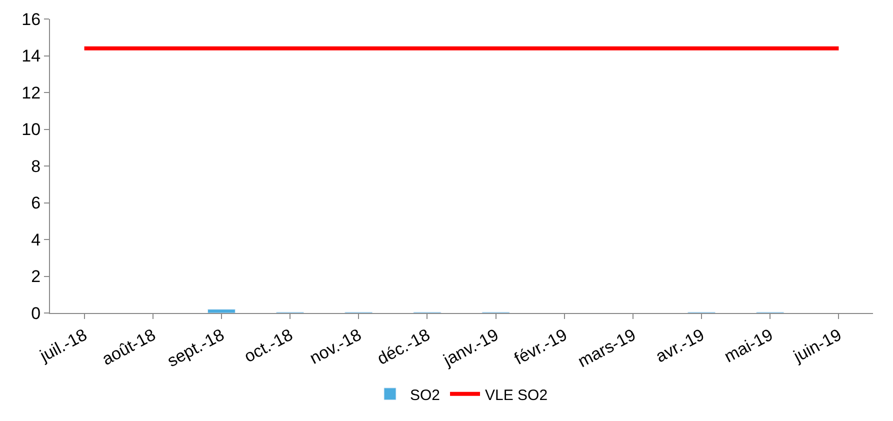 Image resolution: width=893 pixels, height=421 pixels. Describe the element at coordinates (36, 166) in the screenshot. I see `y-tick-label: 8` at that location.